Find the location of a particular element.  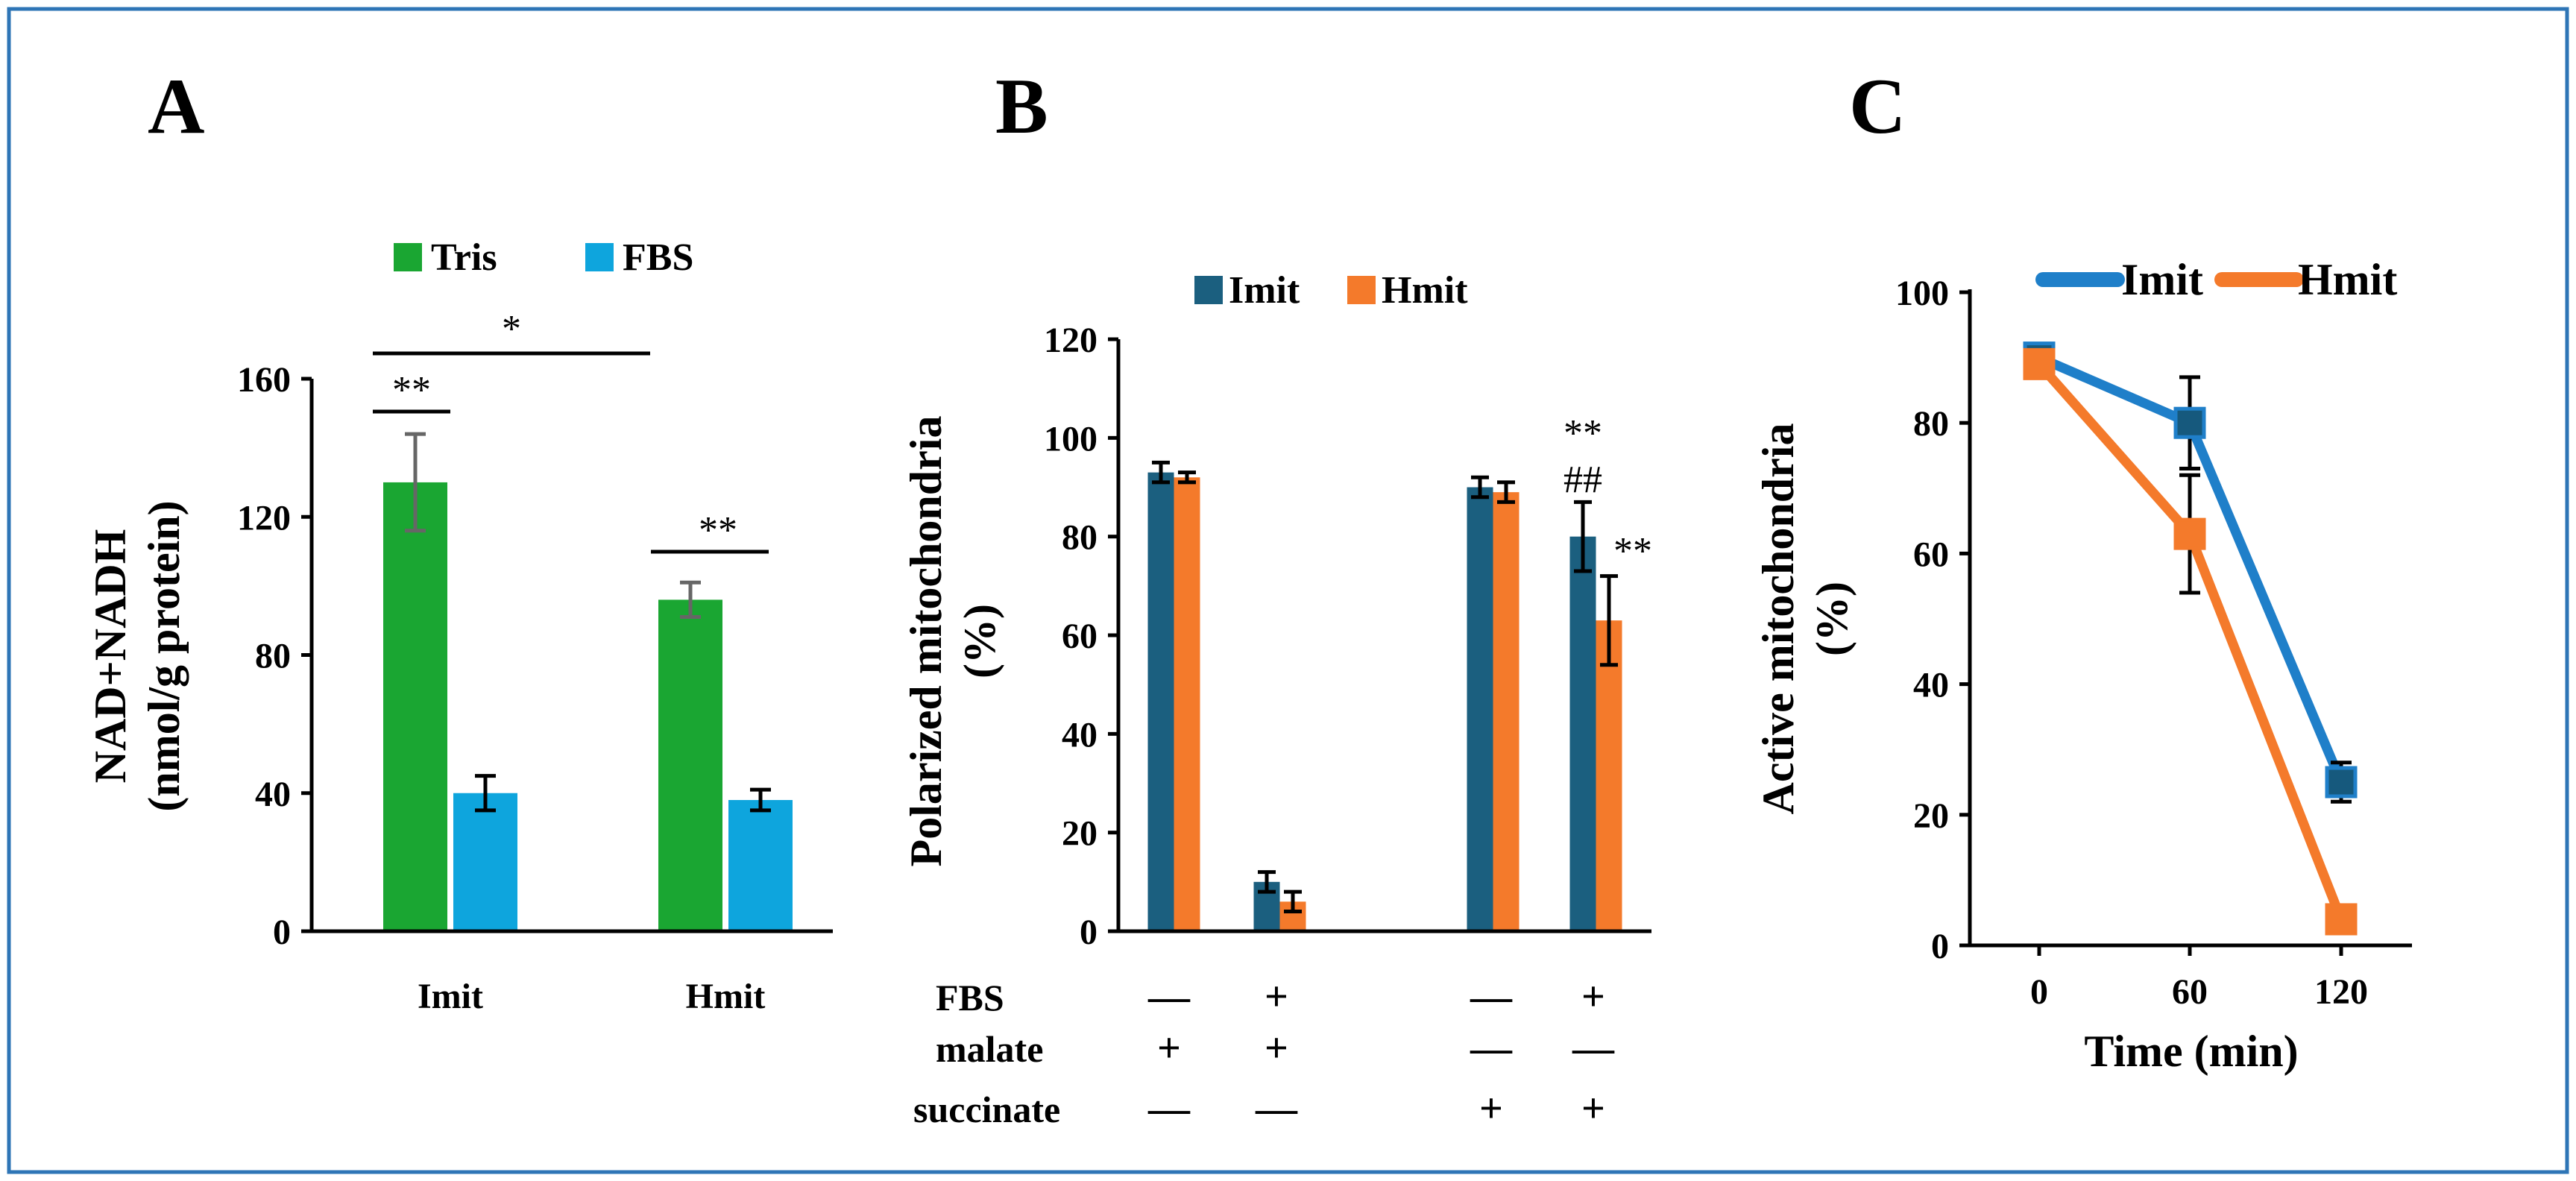

panel-b-significance: ** ## ** is located at coordinates (1608, 492).